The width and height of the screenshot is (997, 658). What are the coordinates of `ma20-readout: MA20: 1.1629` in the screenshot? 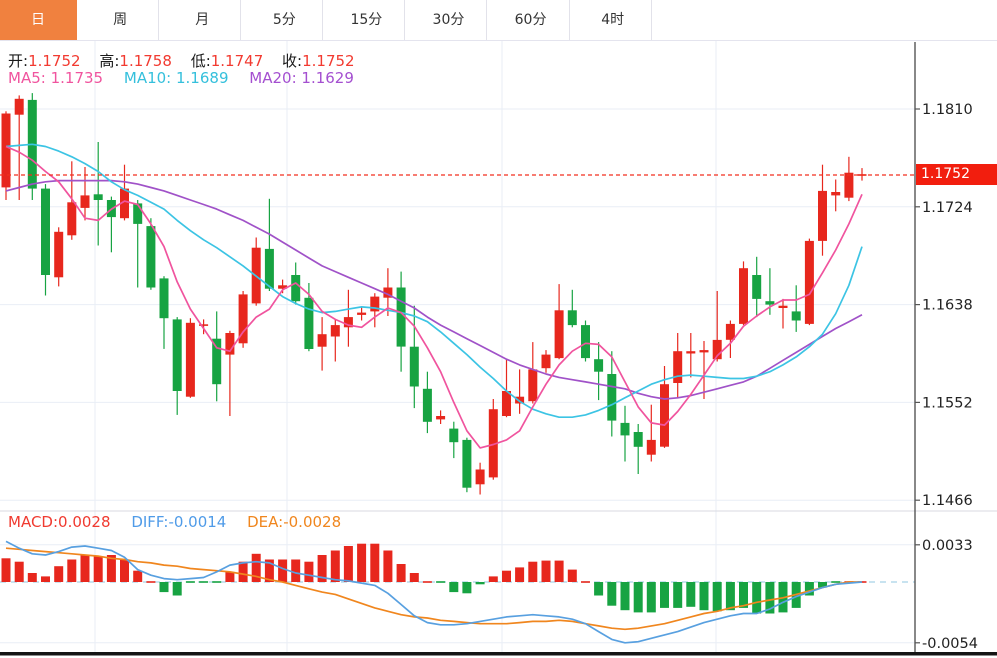 It's located at (301, 78).